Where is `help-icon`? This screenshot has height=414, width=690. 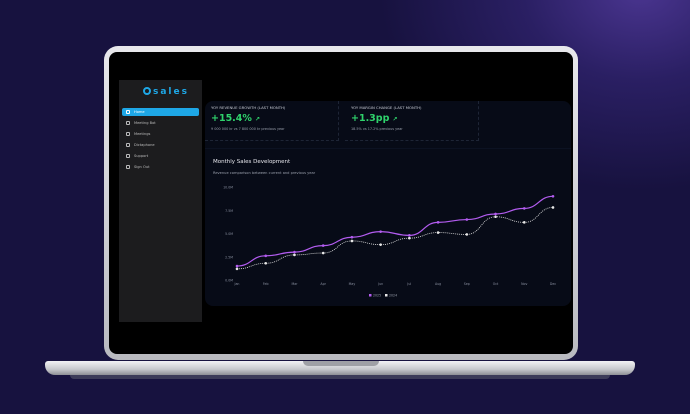 help-icon is located at coordinates (128, 156).